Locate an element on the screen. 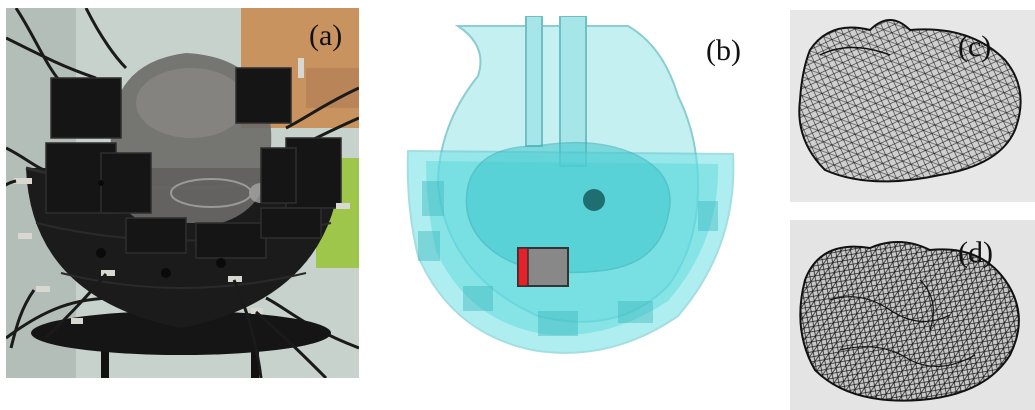 This screenshot has height=410, width=1035. rough-brain-mesh is located at coordinates (909, 321).